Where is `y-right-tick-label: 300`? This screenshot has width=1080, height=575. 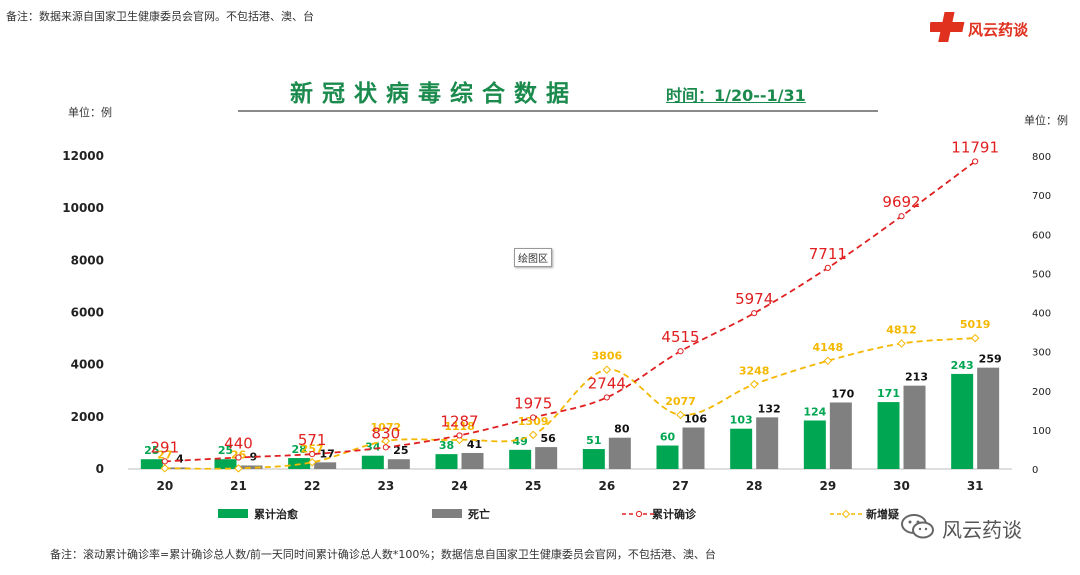
y-right-tick-label: 300 is located at coordinates (1041, 353).